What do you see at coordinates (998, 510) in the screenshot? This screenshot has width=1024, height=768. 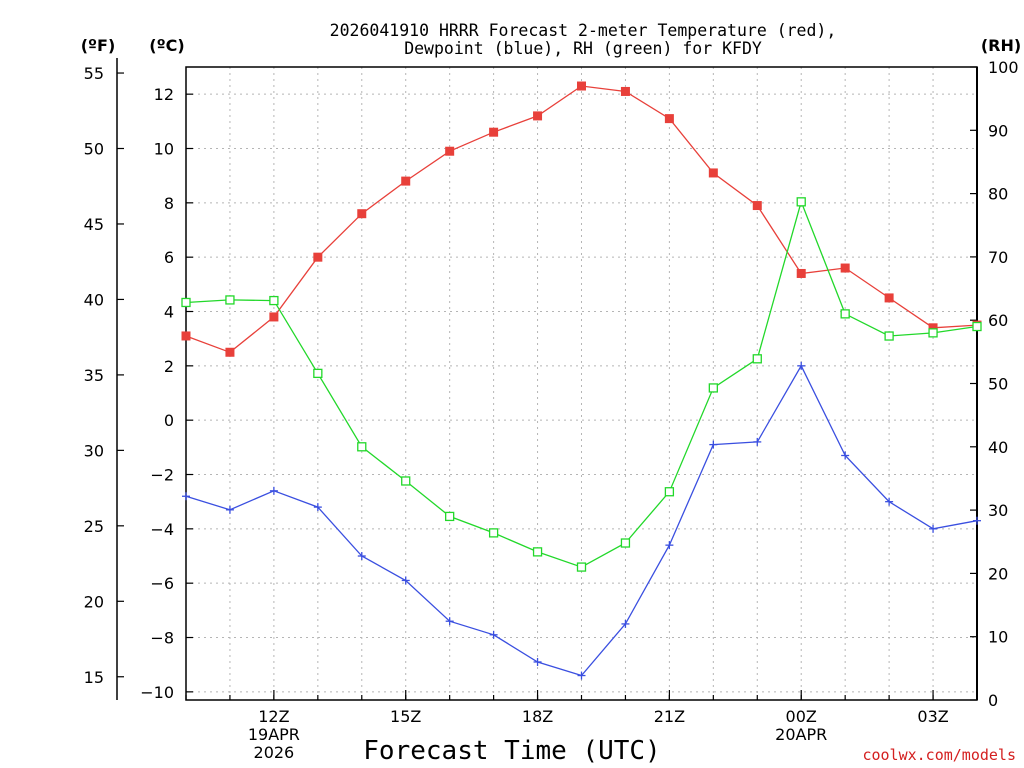 I see `rh-tick-label: 30` at bounding box center [998, 510].